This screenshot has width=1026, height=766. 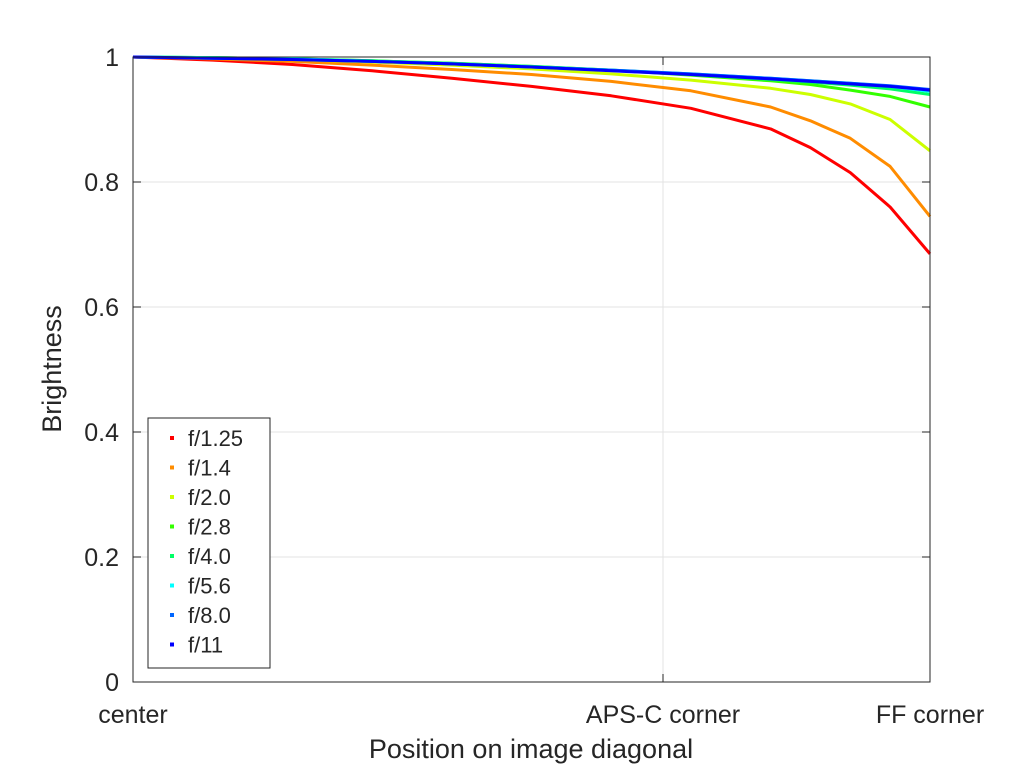 What do you see at coordinates (209, 468) in the screenshot?
I see `legend-label: f/1.4` at bounding box center [209, 468].